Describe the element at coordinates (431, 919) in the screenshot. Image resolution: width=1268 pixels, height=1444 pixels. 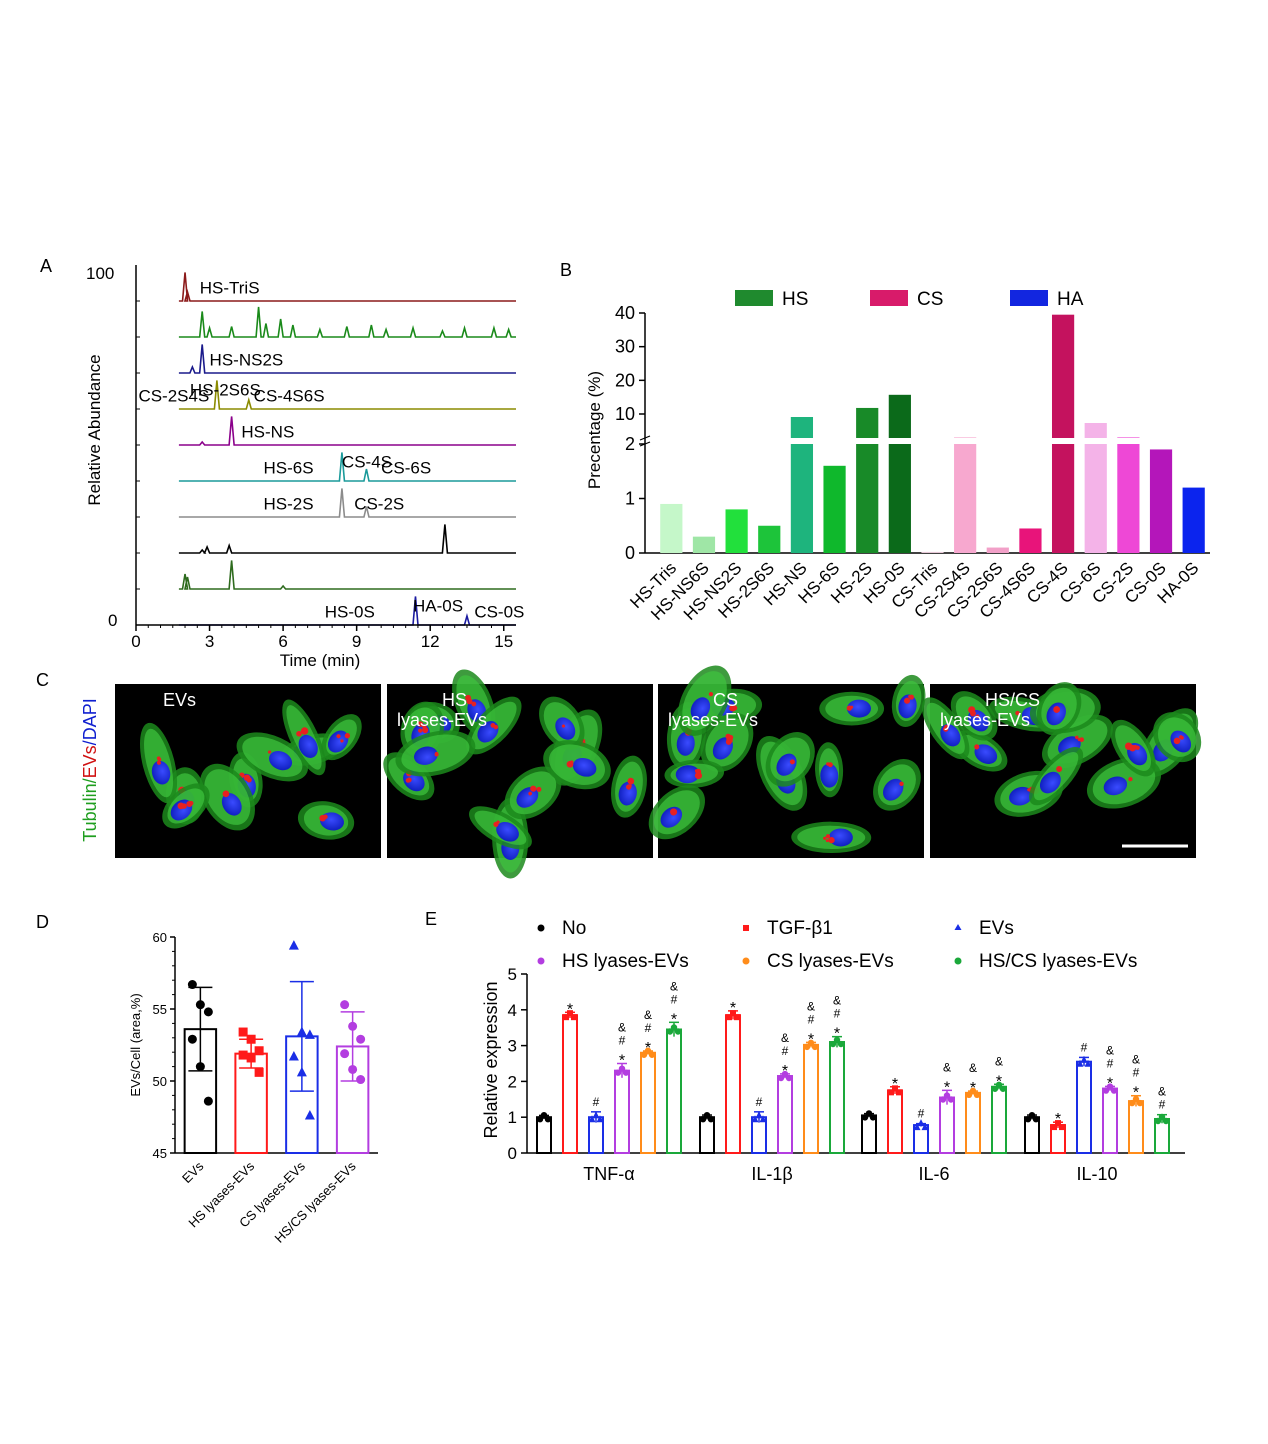
I see `panel-e-label: E` at that location.